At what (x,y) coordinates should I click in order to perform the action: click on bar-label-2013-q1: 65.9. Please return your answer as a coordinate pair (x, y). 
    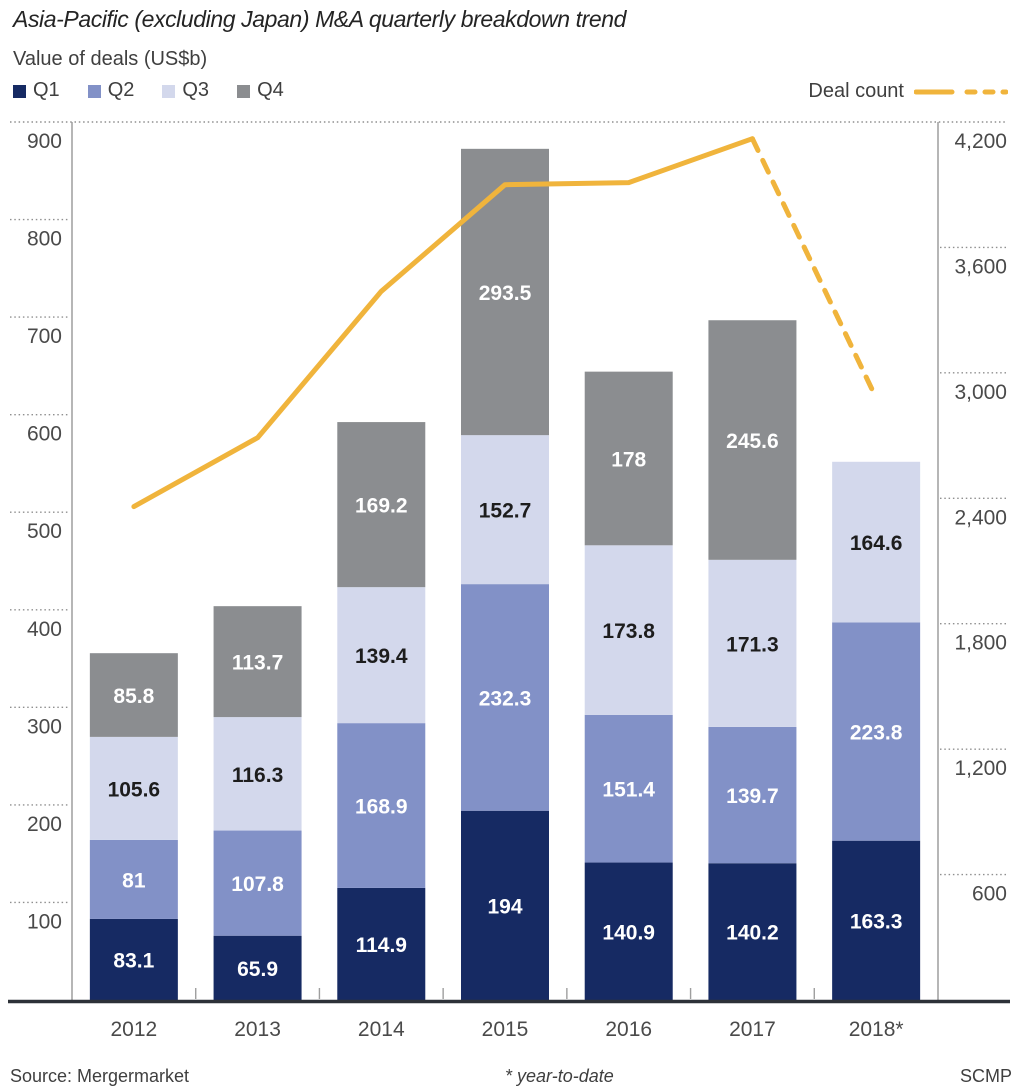
    Looking at the image, I should click on (257, 969).